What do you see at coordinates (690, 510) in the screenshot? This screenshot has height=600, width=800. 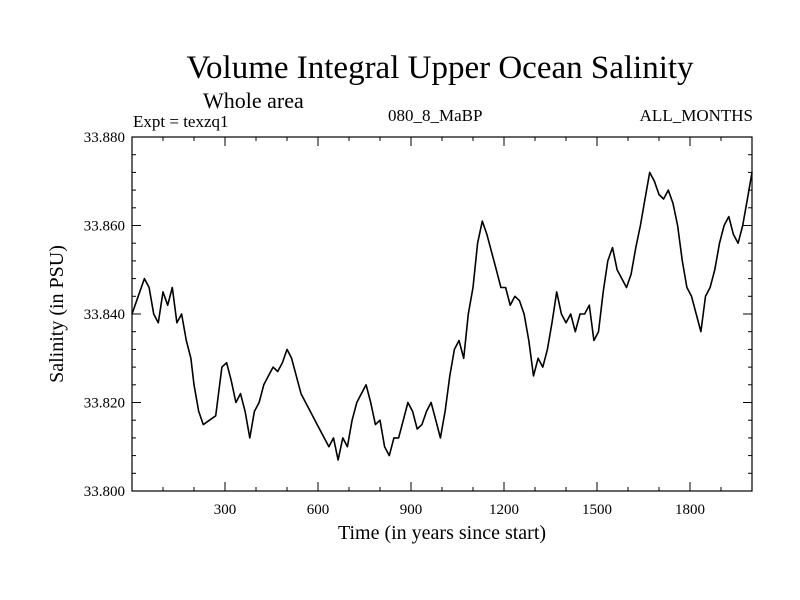 I see `x-tick-label: 1800` at bounding box center [690, 510].